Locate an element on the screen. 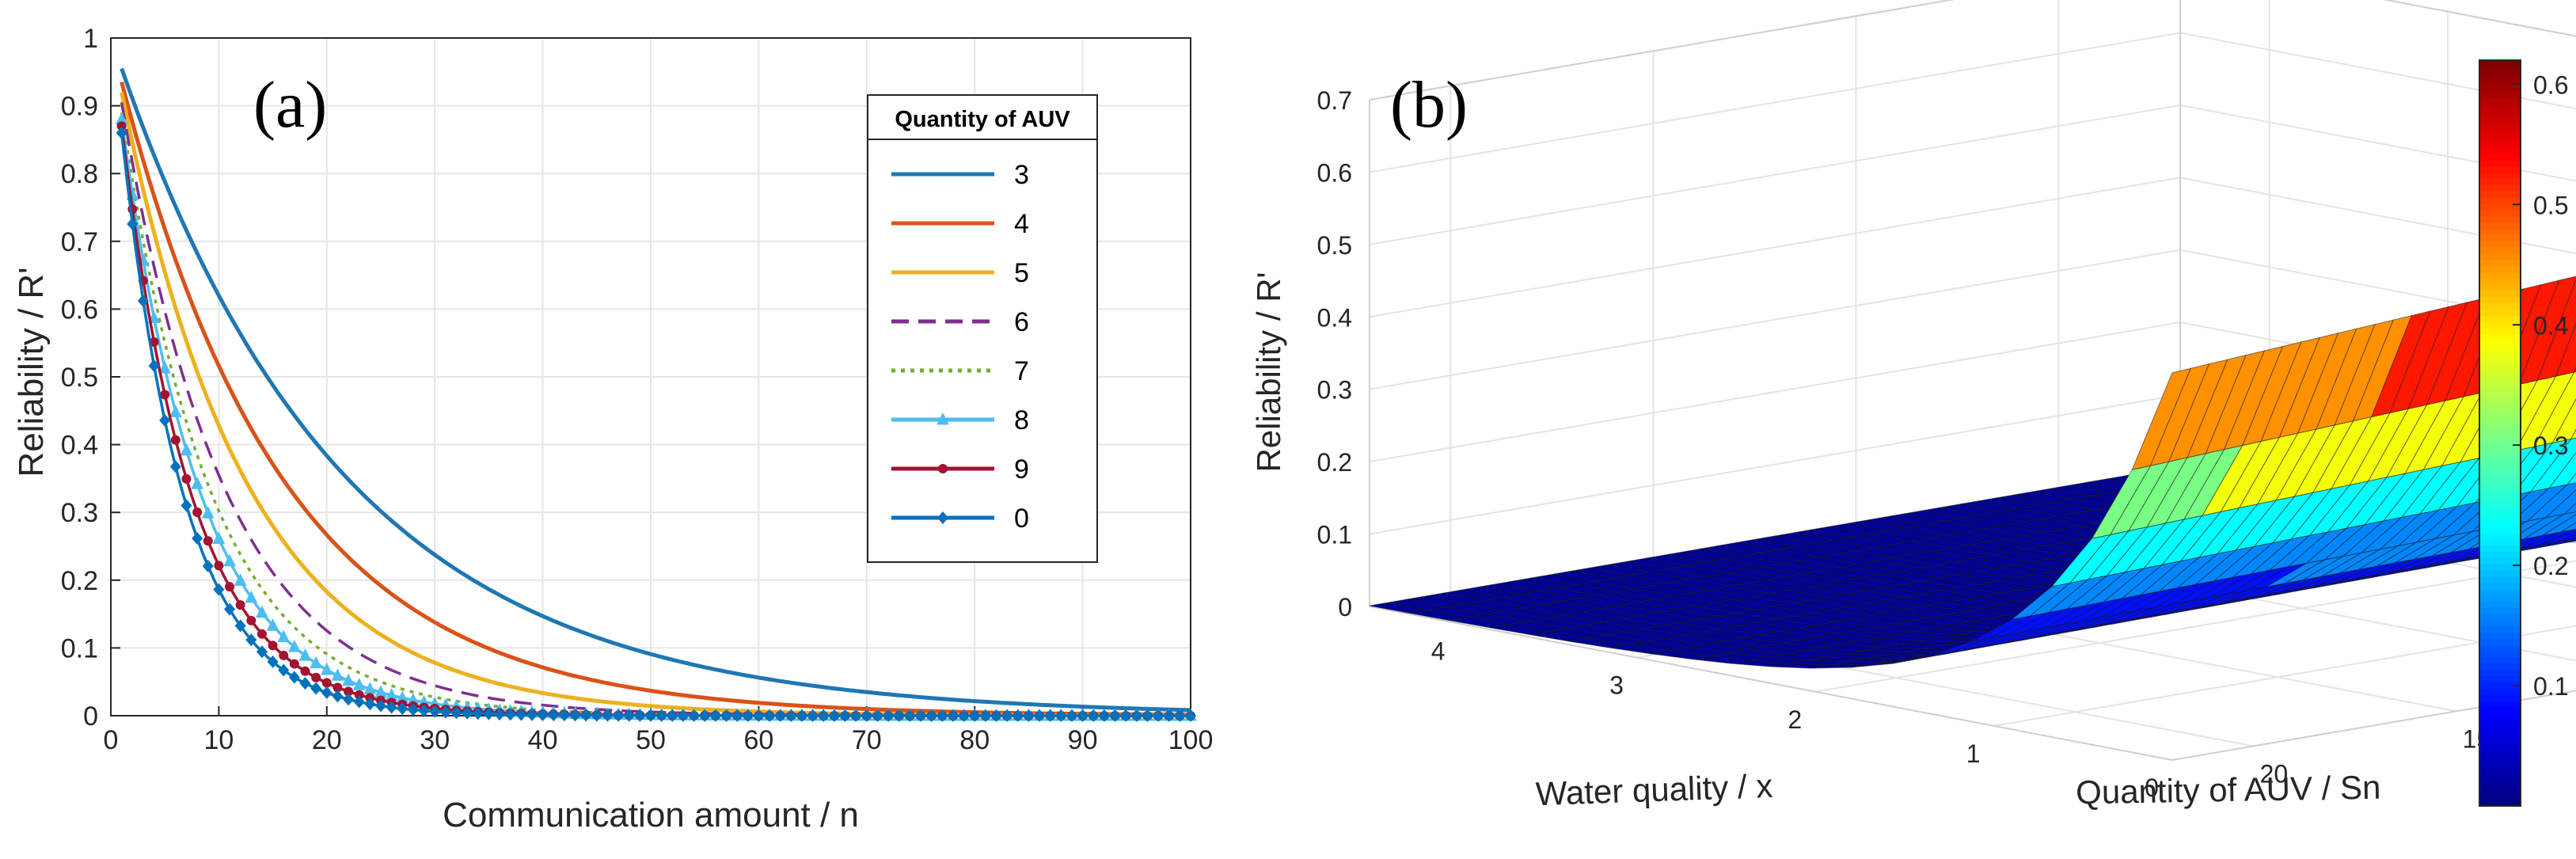  y-tick-label: 20 is located at coordinates (2274, 773).